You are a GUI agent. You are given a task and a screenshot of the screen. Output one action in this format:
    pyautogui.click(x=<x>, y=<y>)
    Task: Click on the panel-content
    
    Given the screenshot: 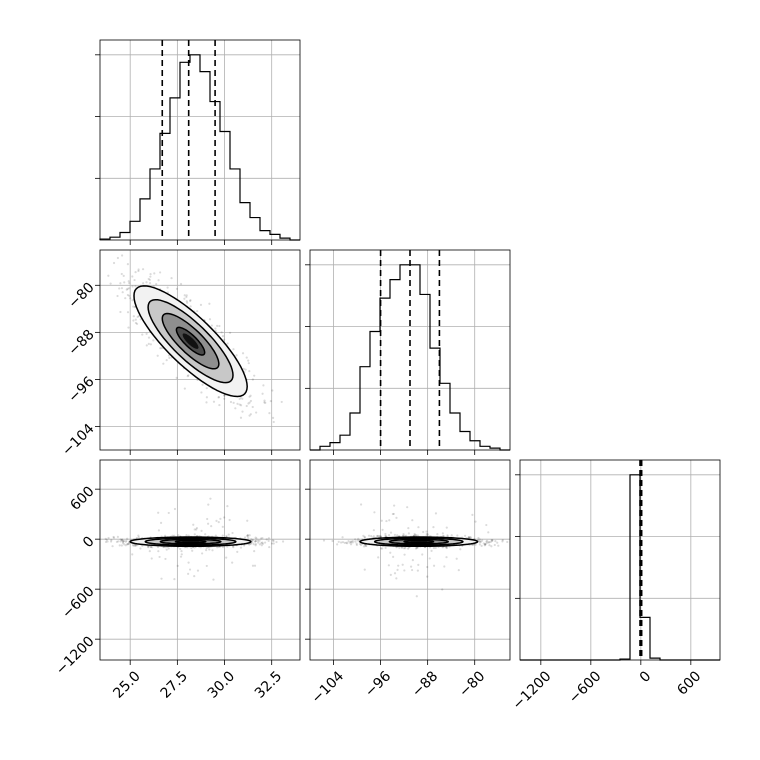 What is the action you would take?
    pyautogui.click(x=192, y=539)
    